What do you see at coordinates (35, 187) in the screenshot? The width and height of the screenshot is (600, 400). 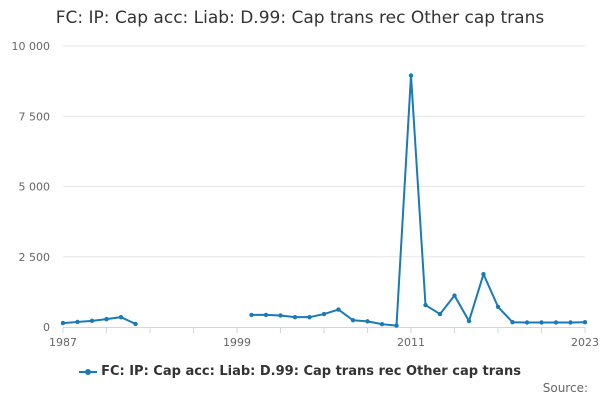 I see `y-tick-label: 5 000` at bounding box center [35, 187].